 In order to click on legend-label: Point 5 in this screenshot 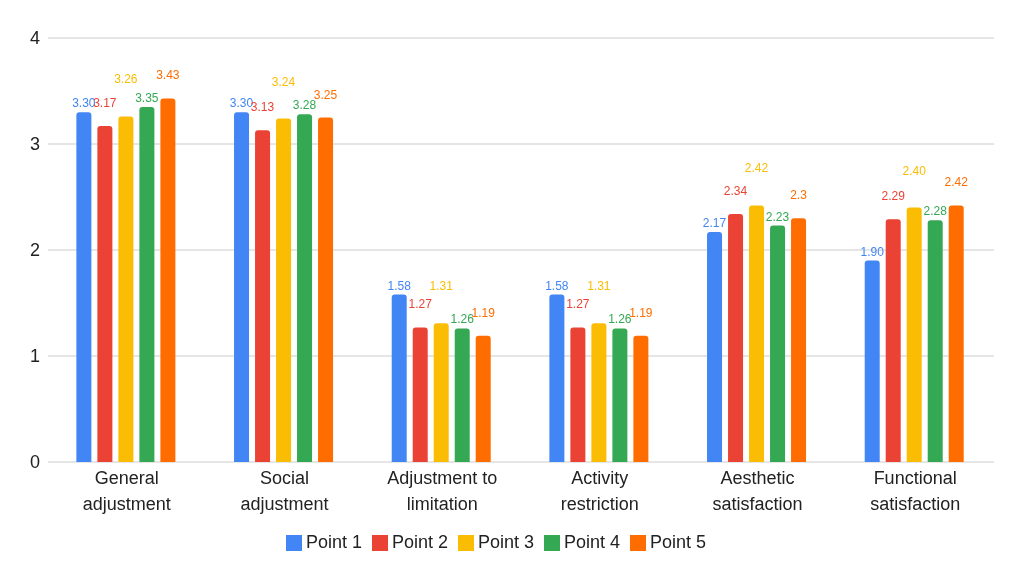, I will do `click(678, 542)`.